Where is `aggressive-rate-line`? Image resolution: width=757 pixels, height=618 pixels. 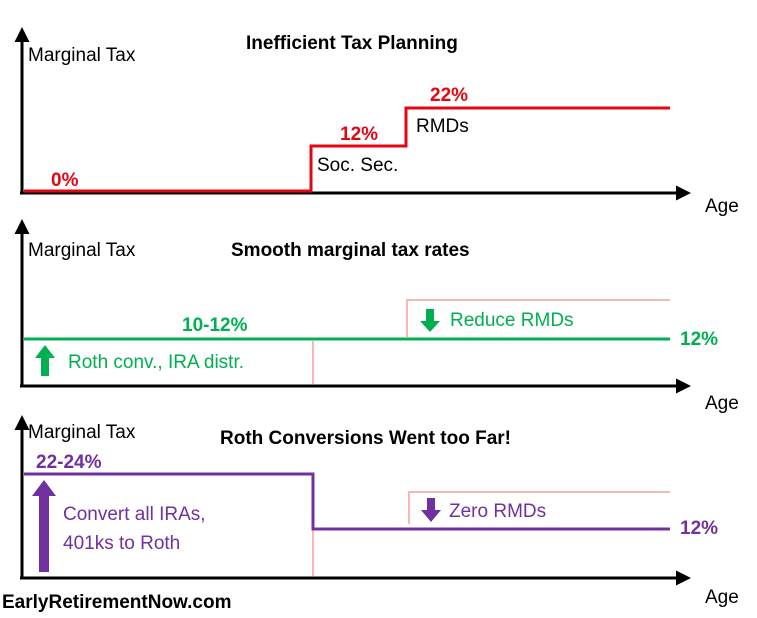
aggressive-rate-line is located at coordinates (347, 501).